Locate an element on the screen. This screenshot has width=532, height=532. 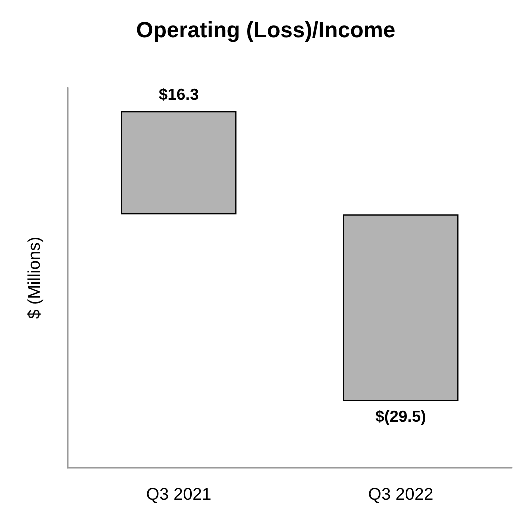
chart-title: Operating (Loss)/Income is located at coordinates (266, 30).